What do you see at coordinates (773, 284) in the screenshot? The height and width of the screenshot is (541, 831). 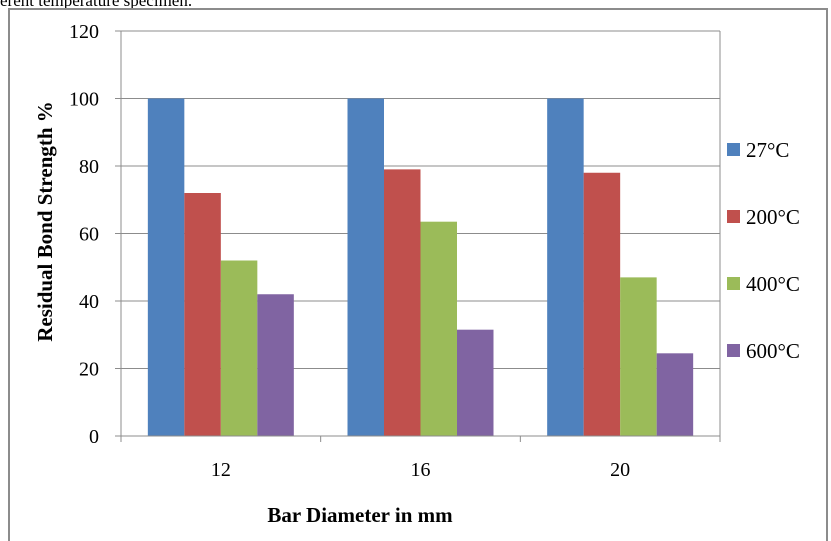 I see `legend-label: 400°C` at bounding box center [773, 284].